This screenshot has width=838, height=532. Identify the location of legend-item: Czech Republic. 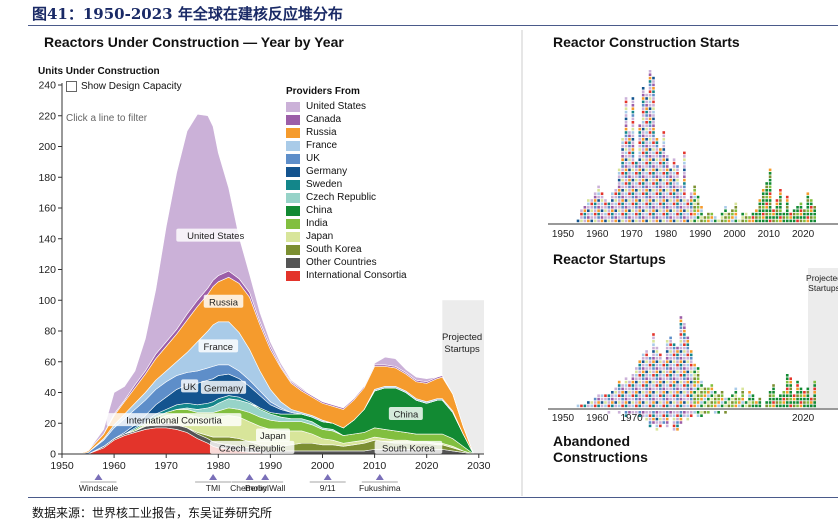
(346, 197).